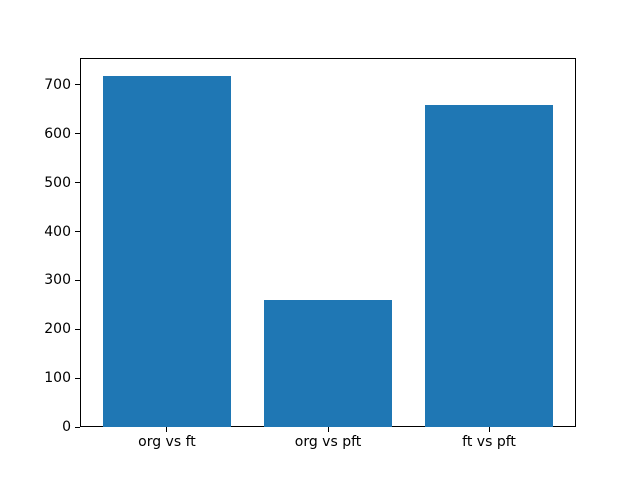 The image size is (640, 480). Describe the element at coordinates (66, 427) in the screenshot. I see `y-tick-label: 0` at that location.